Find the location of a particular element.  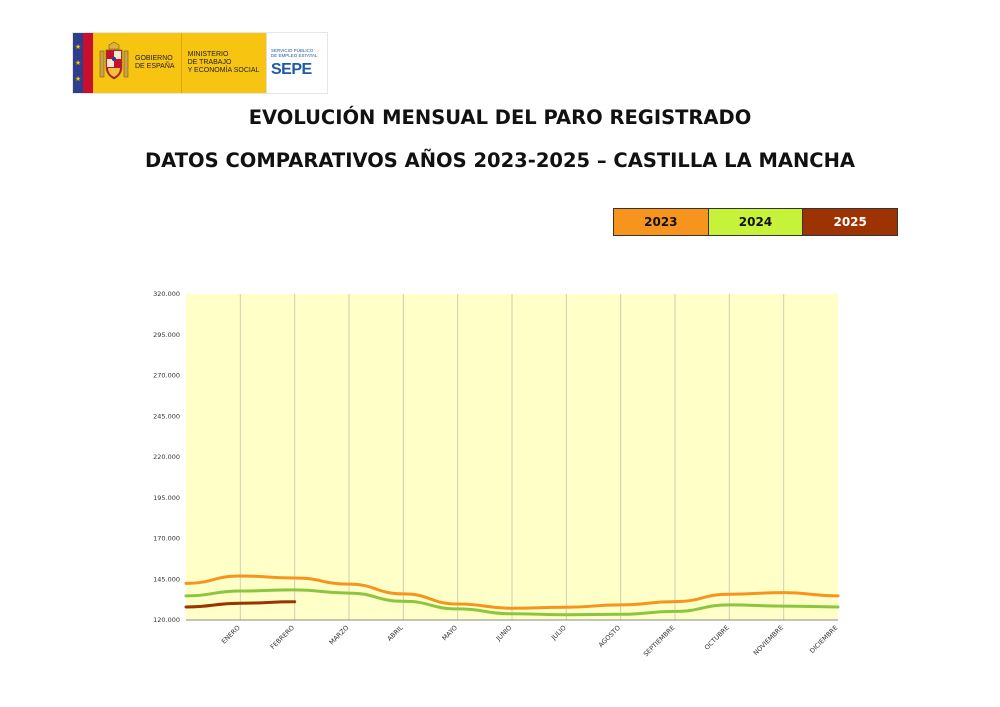

ministry-text: MINISTERIO DE TRABAJO Y ECONOMÍA SOCIAL is located at coordinates (223, 62).